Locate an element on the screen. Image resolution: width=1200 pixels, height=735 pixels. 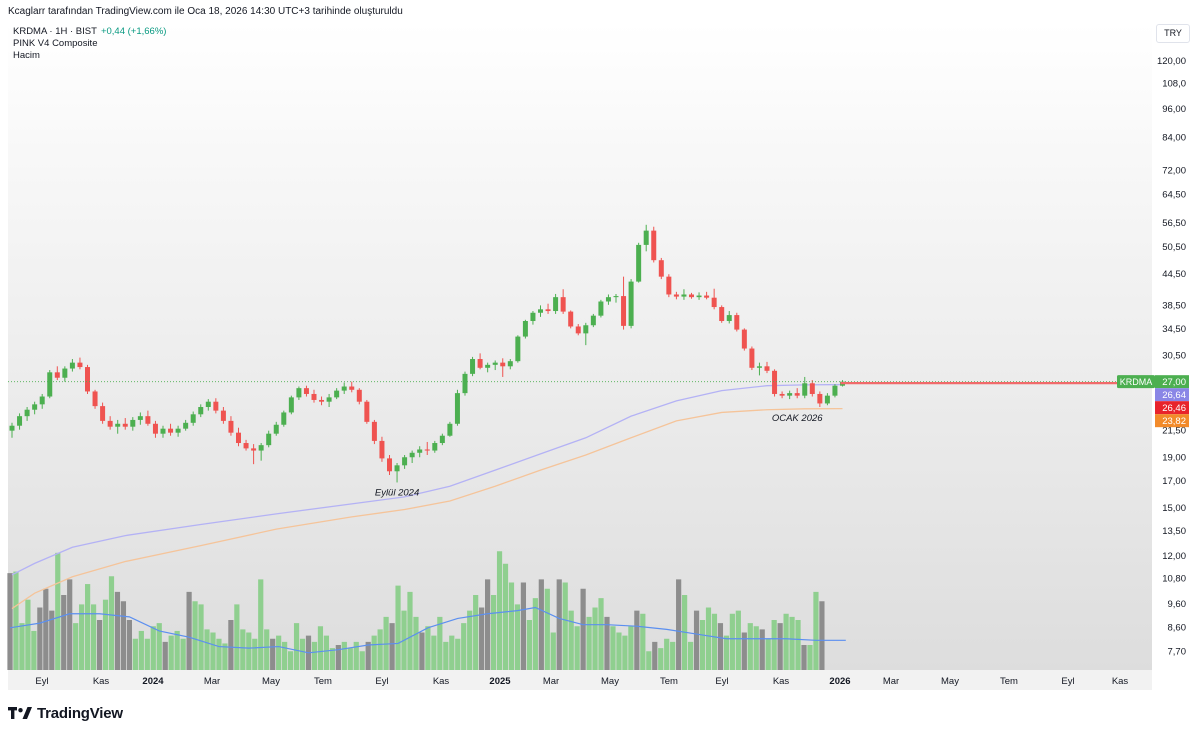
price-axis-tick: 64,50 is located at coordinates (1174, 194).